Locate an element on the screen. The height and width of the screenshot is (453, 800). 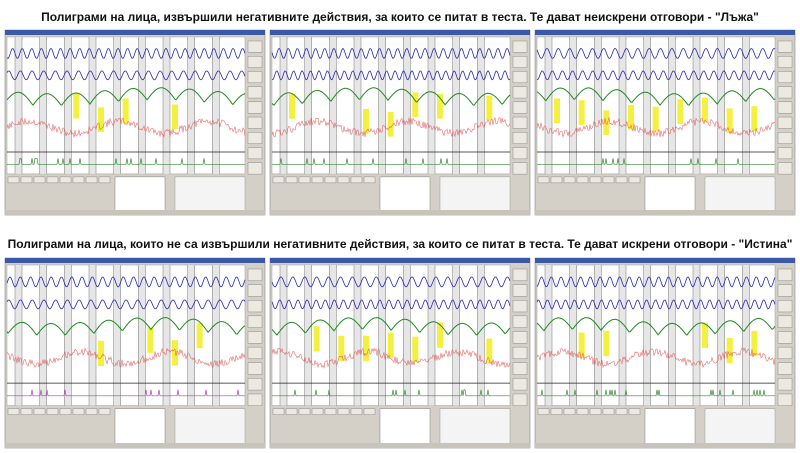
title-bar is located at coordinates (135, 260).